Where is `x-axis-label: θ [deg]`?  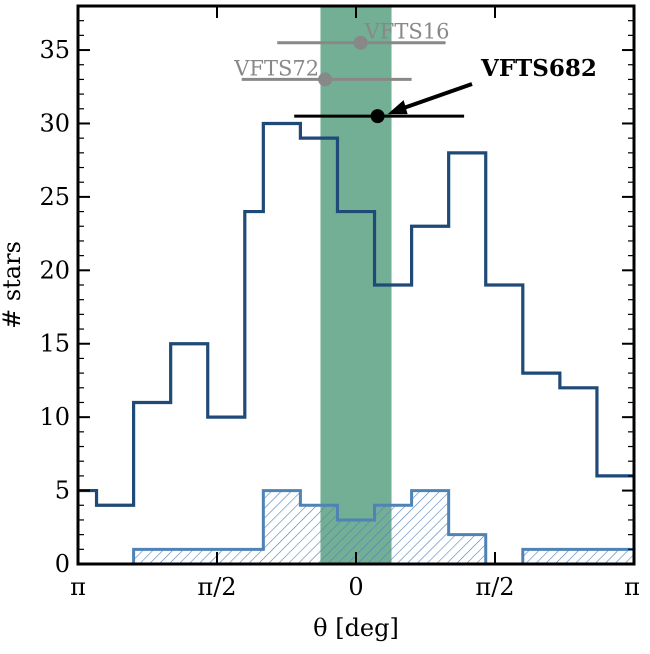
x-axis-label: θ [deg] is located at coordinates (356, 628).